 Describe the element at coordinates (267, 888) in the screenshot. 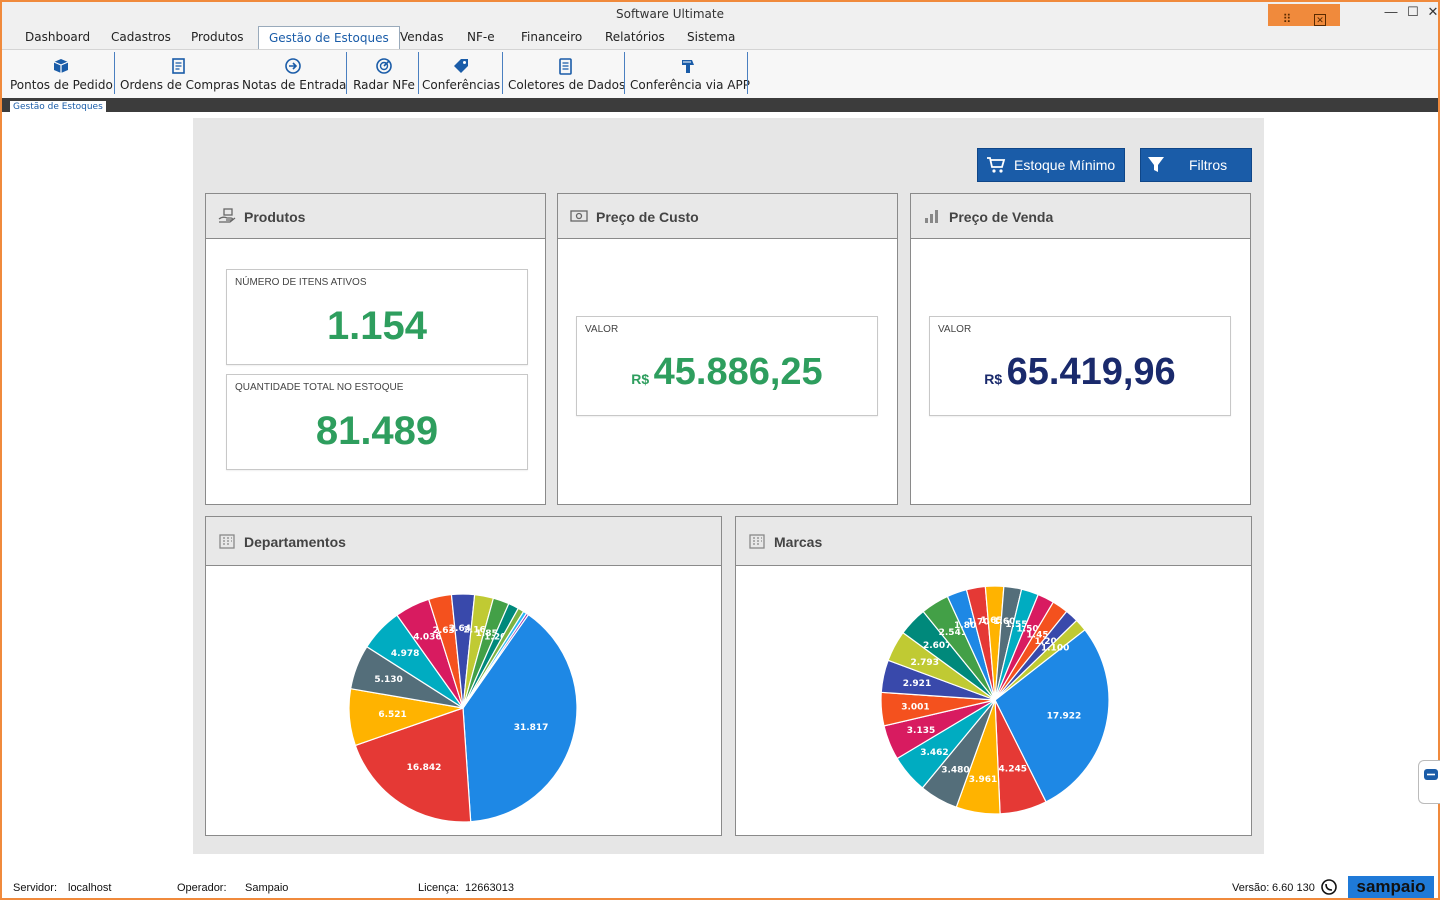

I see `operator-value: Sampaio` at that location.